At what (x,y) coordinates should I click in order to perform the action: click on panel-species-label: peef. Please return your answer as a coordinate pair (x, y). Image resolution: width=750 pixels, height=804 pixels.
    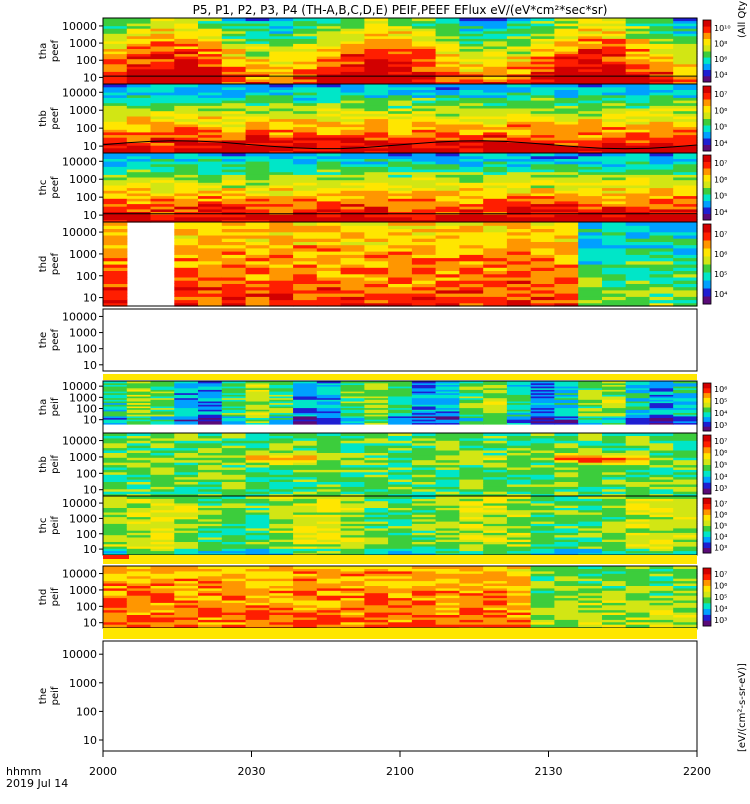
    Looking at the image, I should click on (55, 50).